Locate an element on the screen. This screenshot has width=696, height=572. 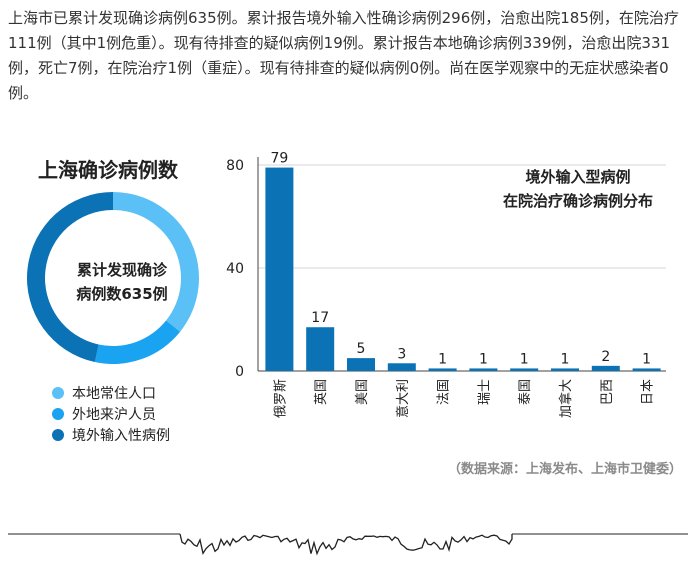
bar-瑞士 is located at coordinates (483, 369).